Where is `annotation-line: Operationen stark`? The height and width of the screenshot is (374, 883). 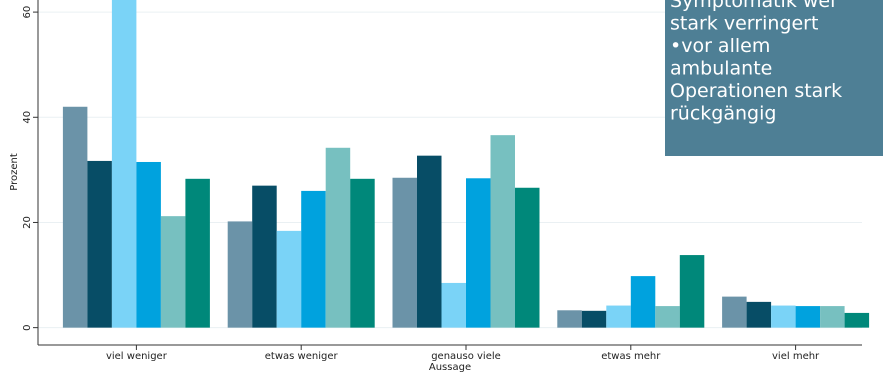 annotation-line: Operationen stark is located at coordinates (756, 91).